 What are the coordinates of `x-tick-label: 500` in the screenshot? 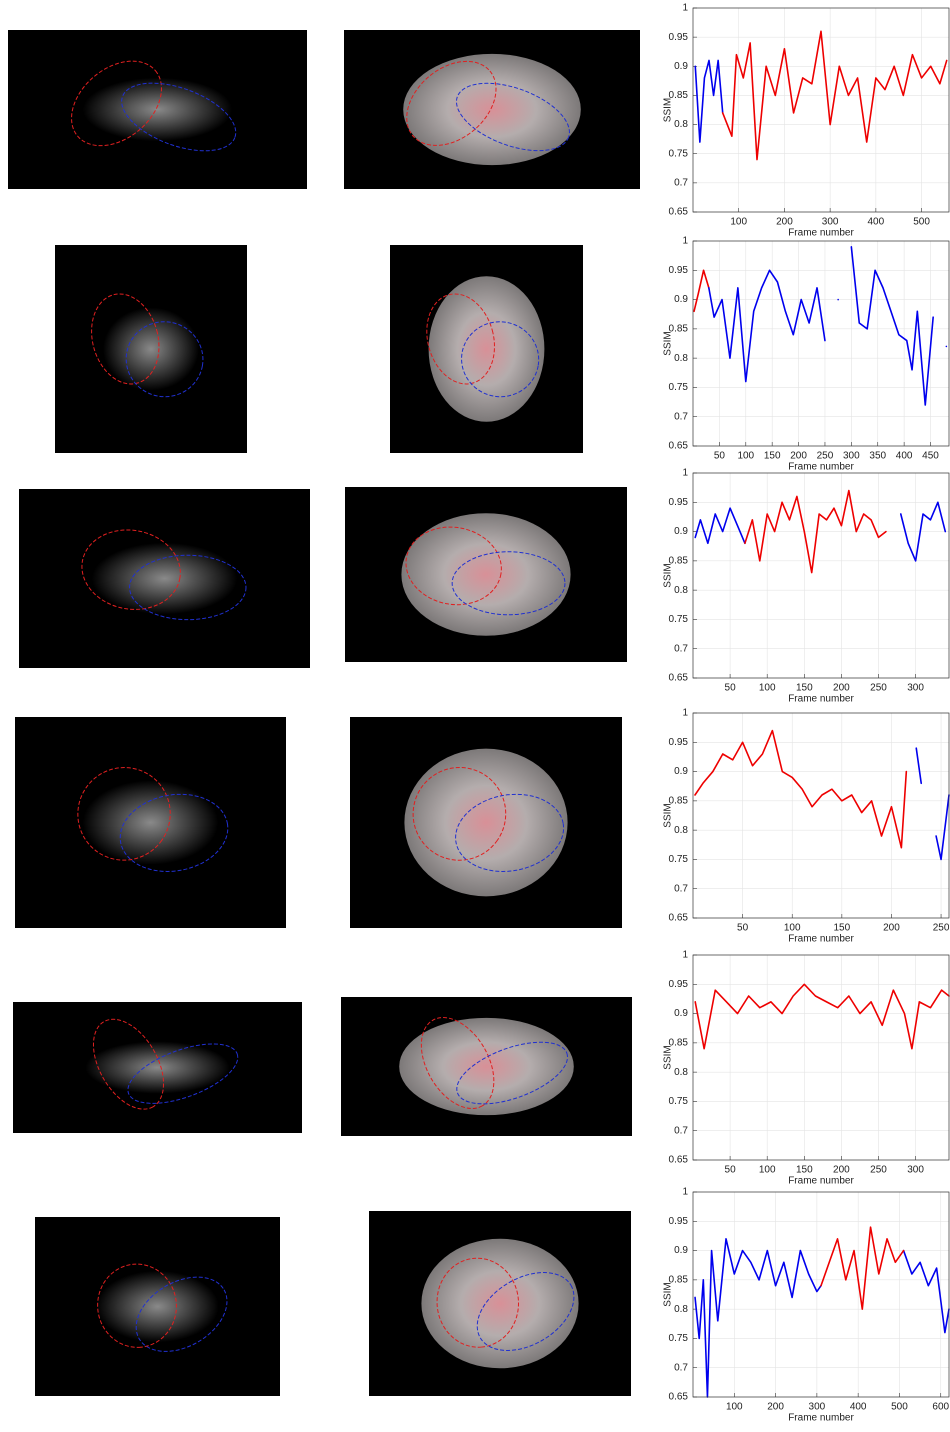 It's located at (921, 222).